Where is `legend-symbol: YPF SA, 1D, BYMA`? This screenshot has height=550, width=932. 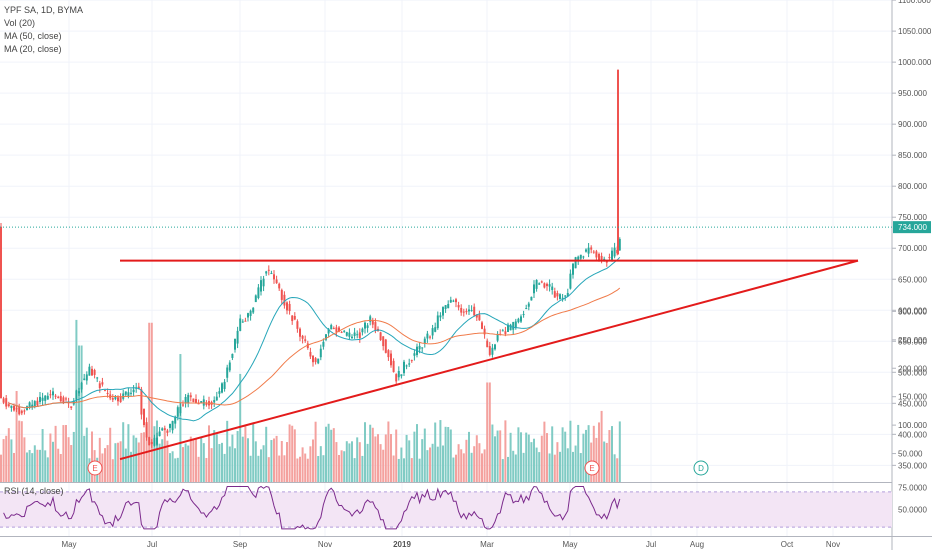
legend-symbol: YPF SA, 1D, BYMA is located at coordinates (44, 10).